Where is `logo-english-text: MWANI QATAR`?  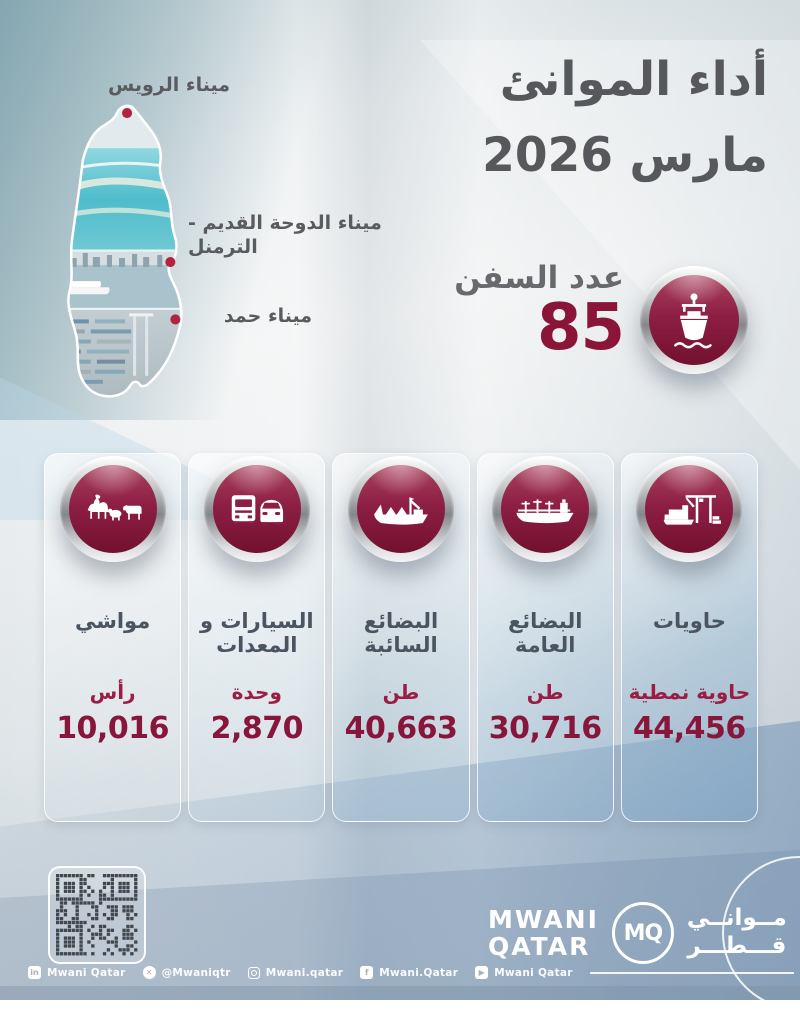 logo-english-text: MWANI QATAR is located at coordinates (543, 933).